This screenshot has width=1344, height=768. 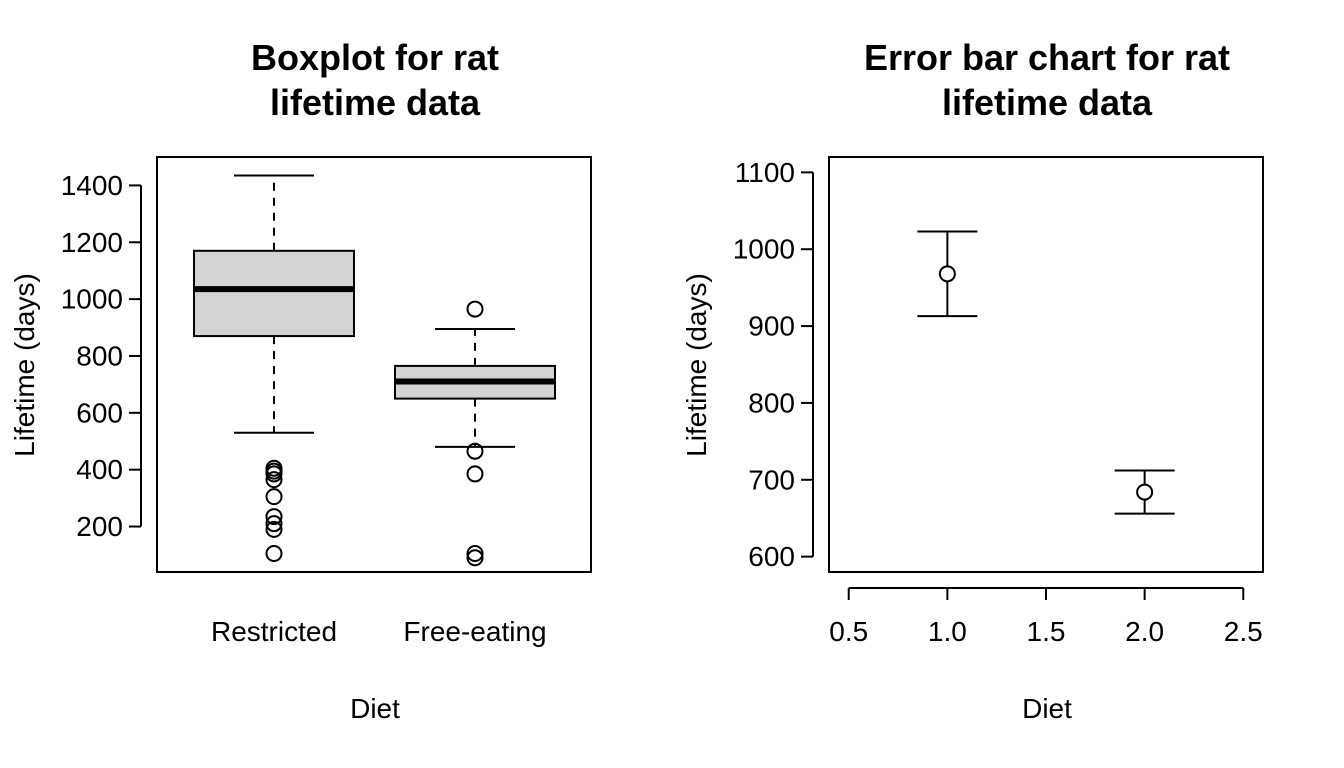 I want to click on boxplot-y-tick-label: 1400, so click(x=92, y=185).